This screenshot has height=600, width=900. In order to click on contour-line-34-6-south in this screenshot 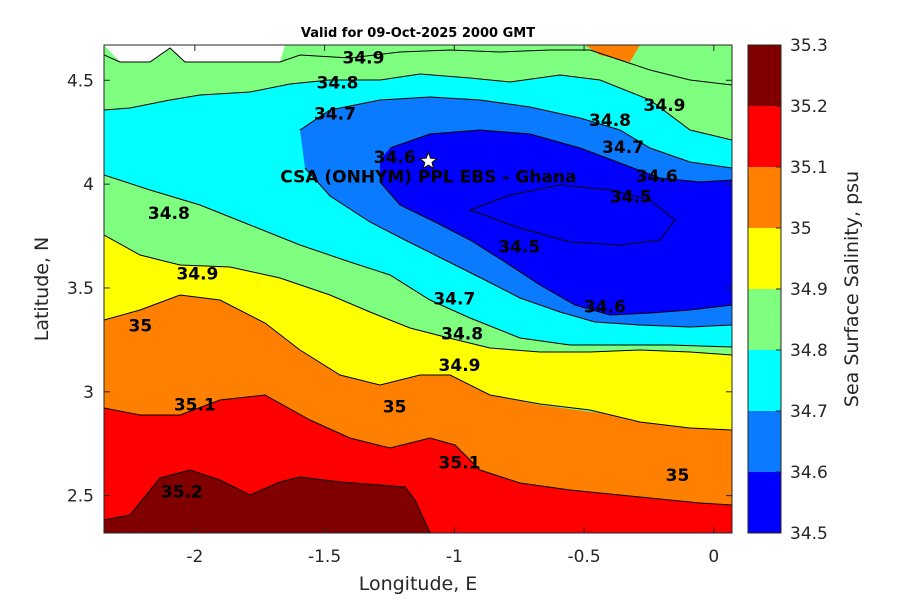, I will do `click(518, 247)`.